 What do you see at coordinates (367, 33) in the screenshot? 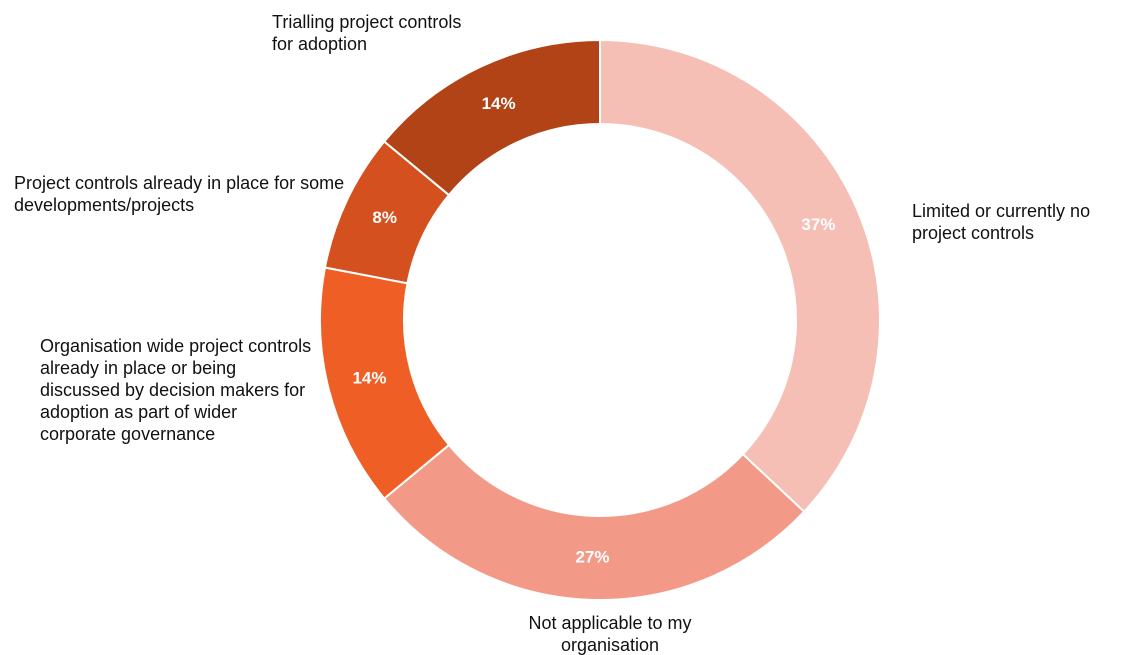
I see `segment-label: Trialling project controls for adoption` at bounding box center [367, 33].